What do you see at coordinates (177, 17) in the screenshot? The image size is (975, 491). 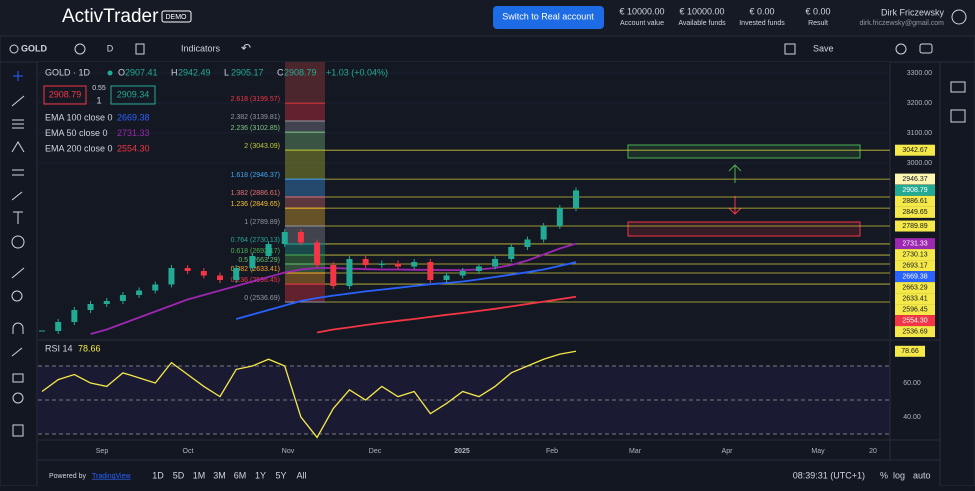 I see `badge: DEMO` at bounding box center [177, 17].